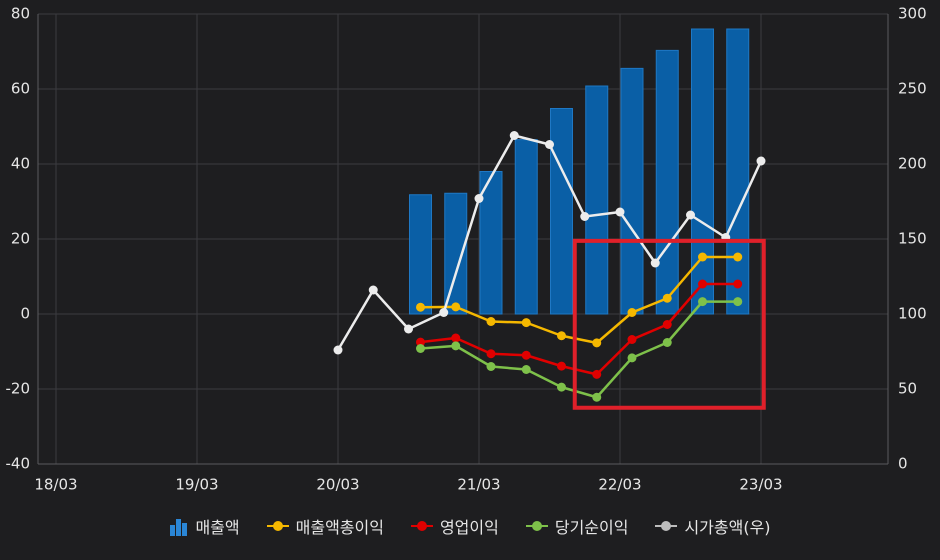 The height and width of the screenshot is (560, 940). What do you see at coordinates (18, 464) in the screenshot?
I see `left-tick-label: -40` at bounding box center [18, 464].